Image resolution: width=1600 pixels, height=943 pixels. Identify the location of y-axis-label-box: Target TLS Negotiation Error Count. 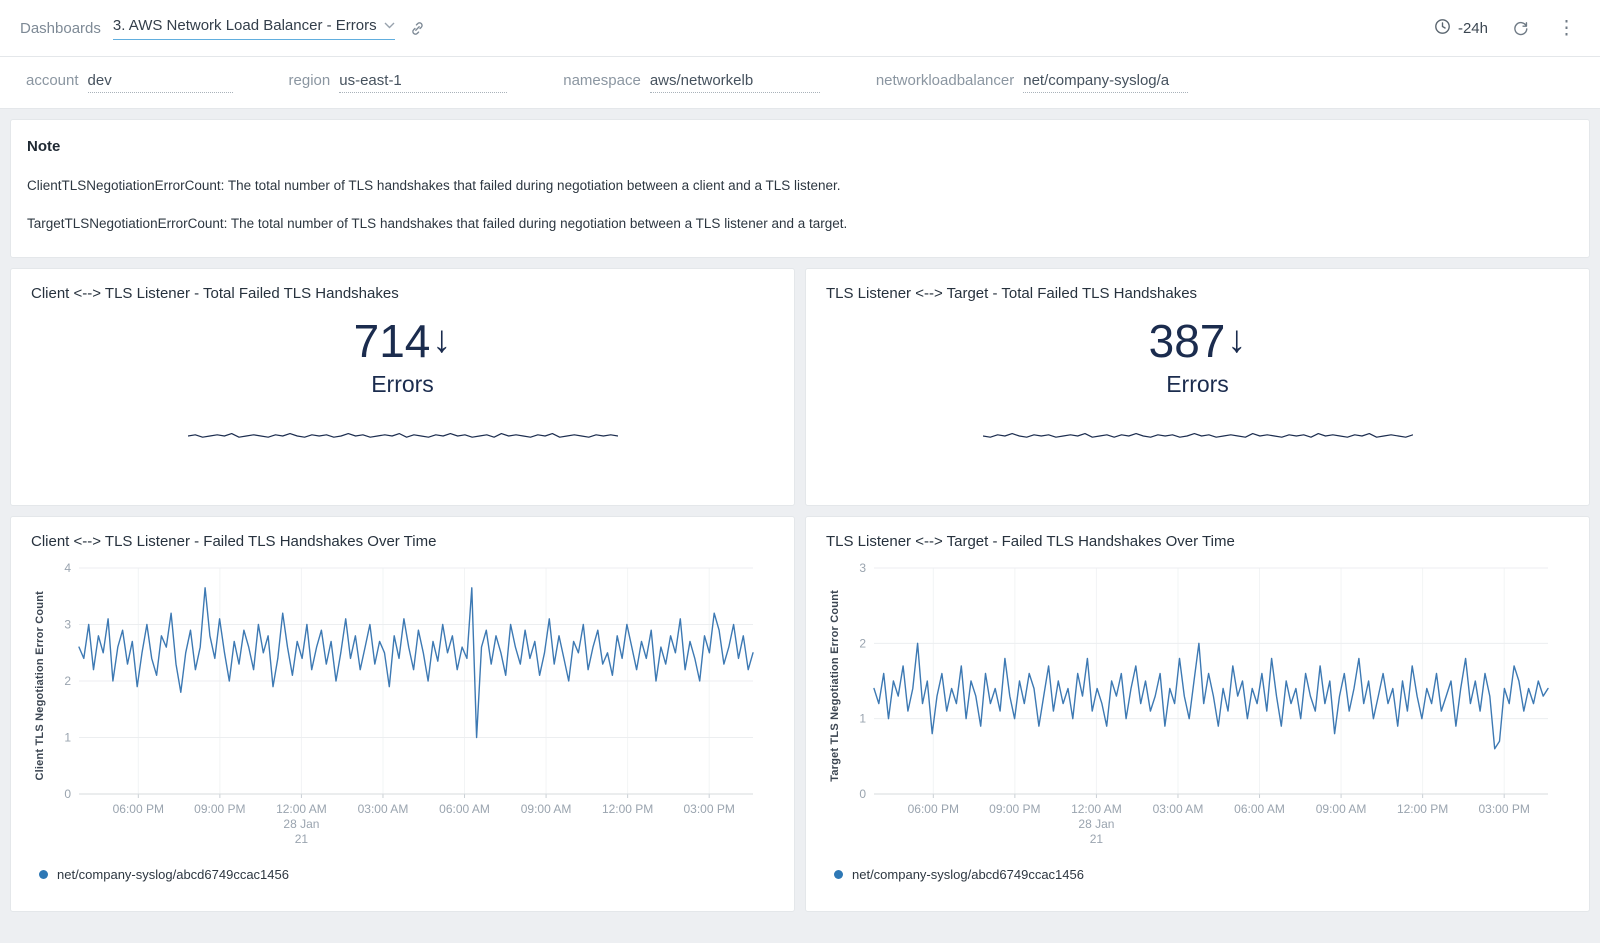
(835, 710).